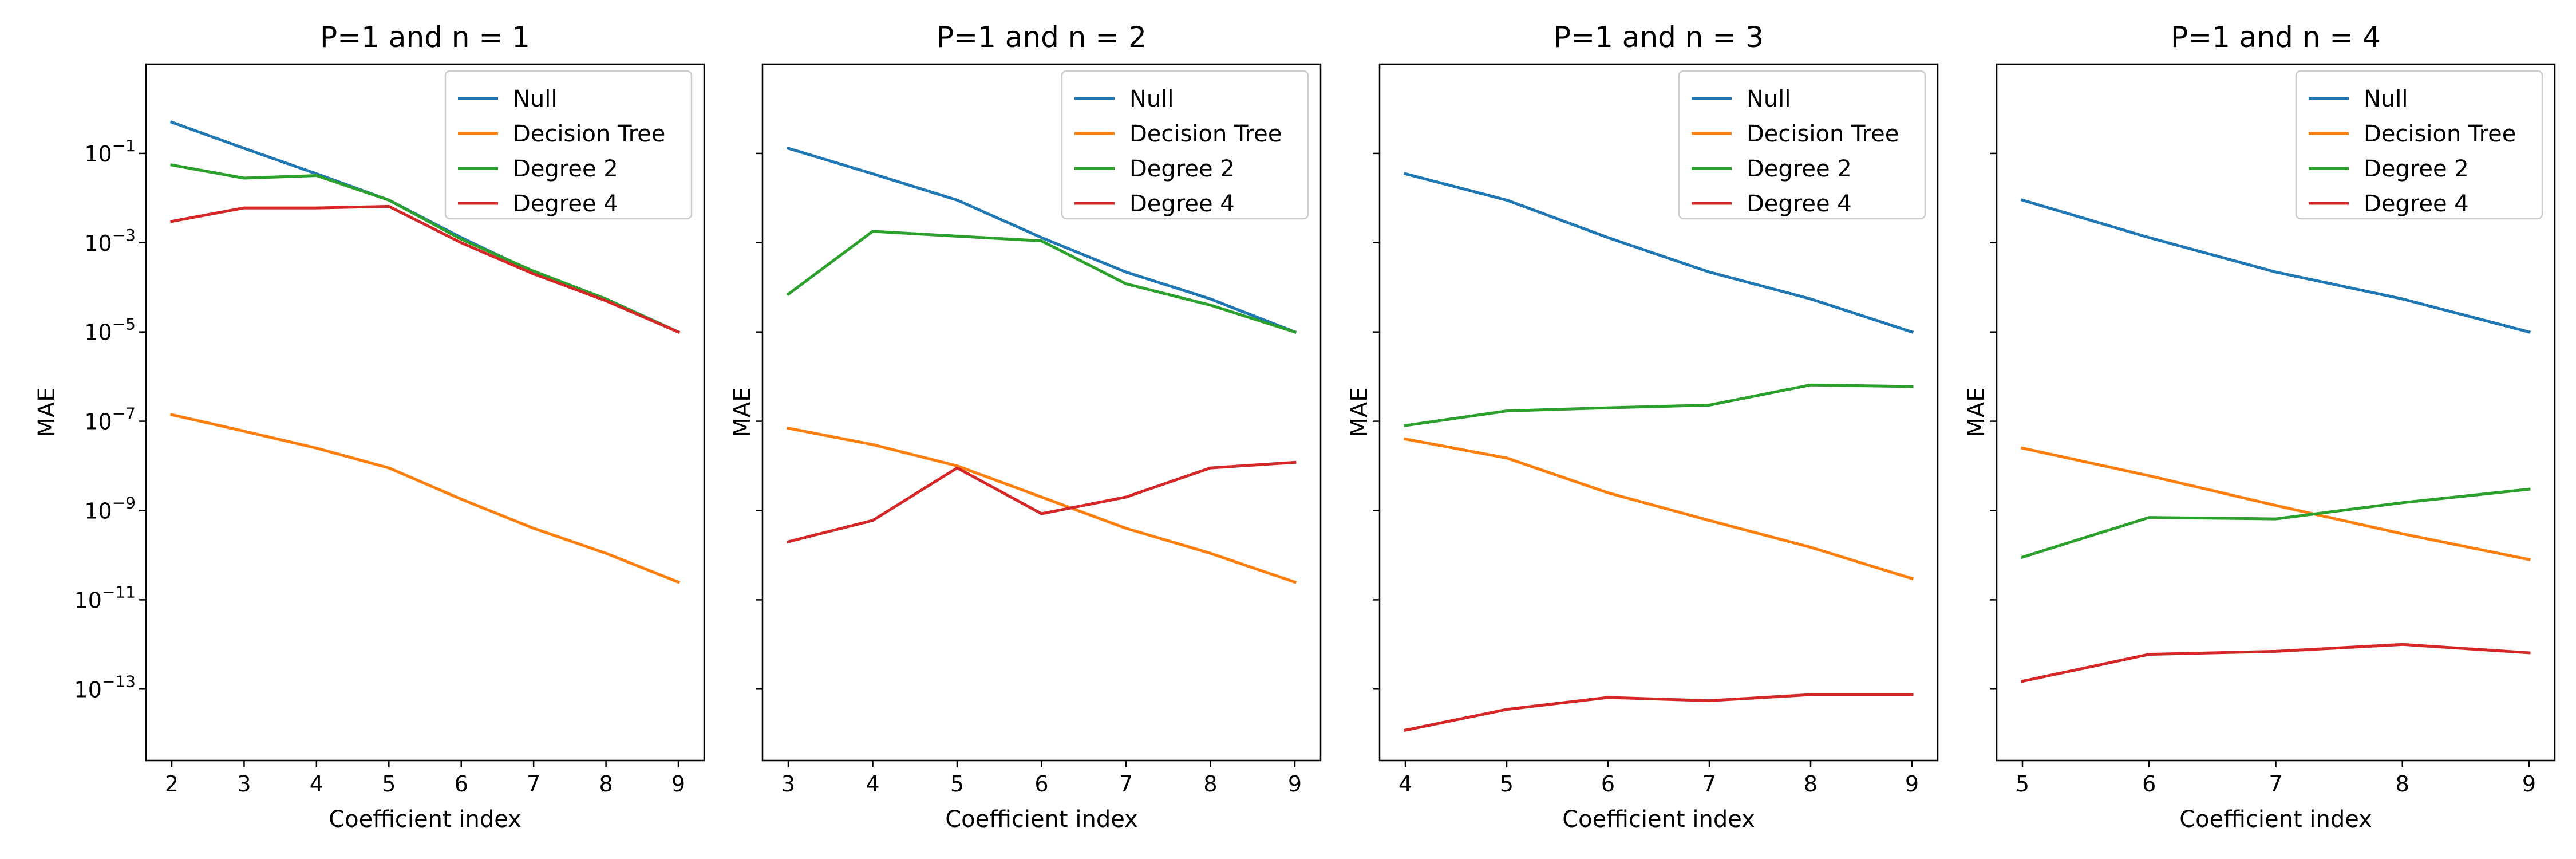  I want to click on x-axis-label-4: Coefficient index, so click(2275, 819).